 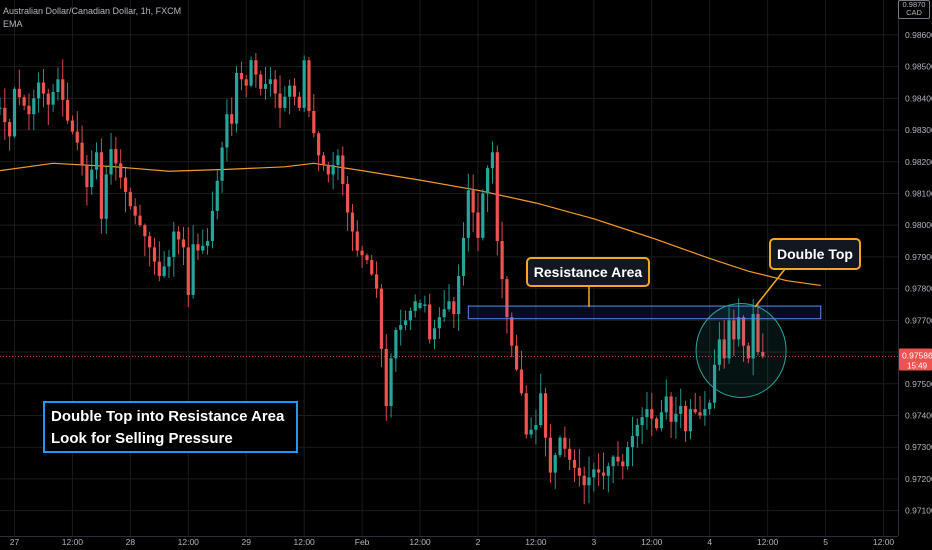 What do you see at coordinates (478, 542) in the screenshot?
I see `x-tick-label: 2` at bounding box center [478, 542].